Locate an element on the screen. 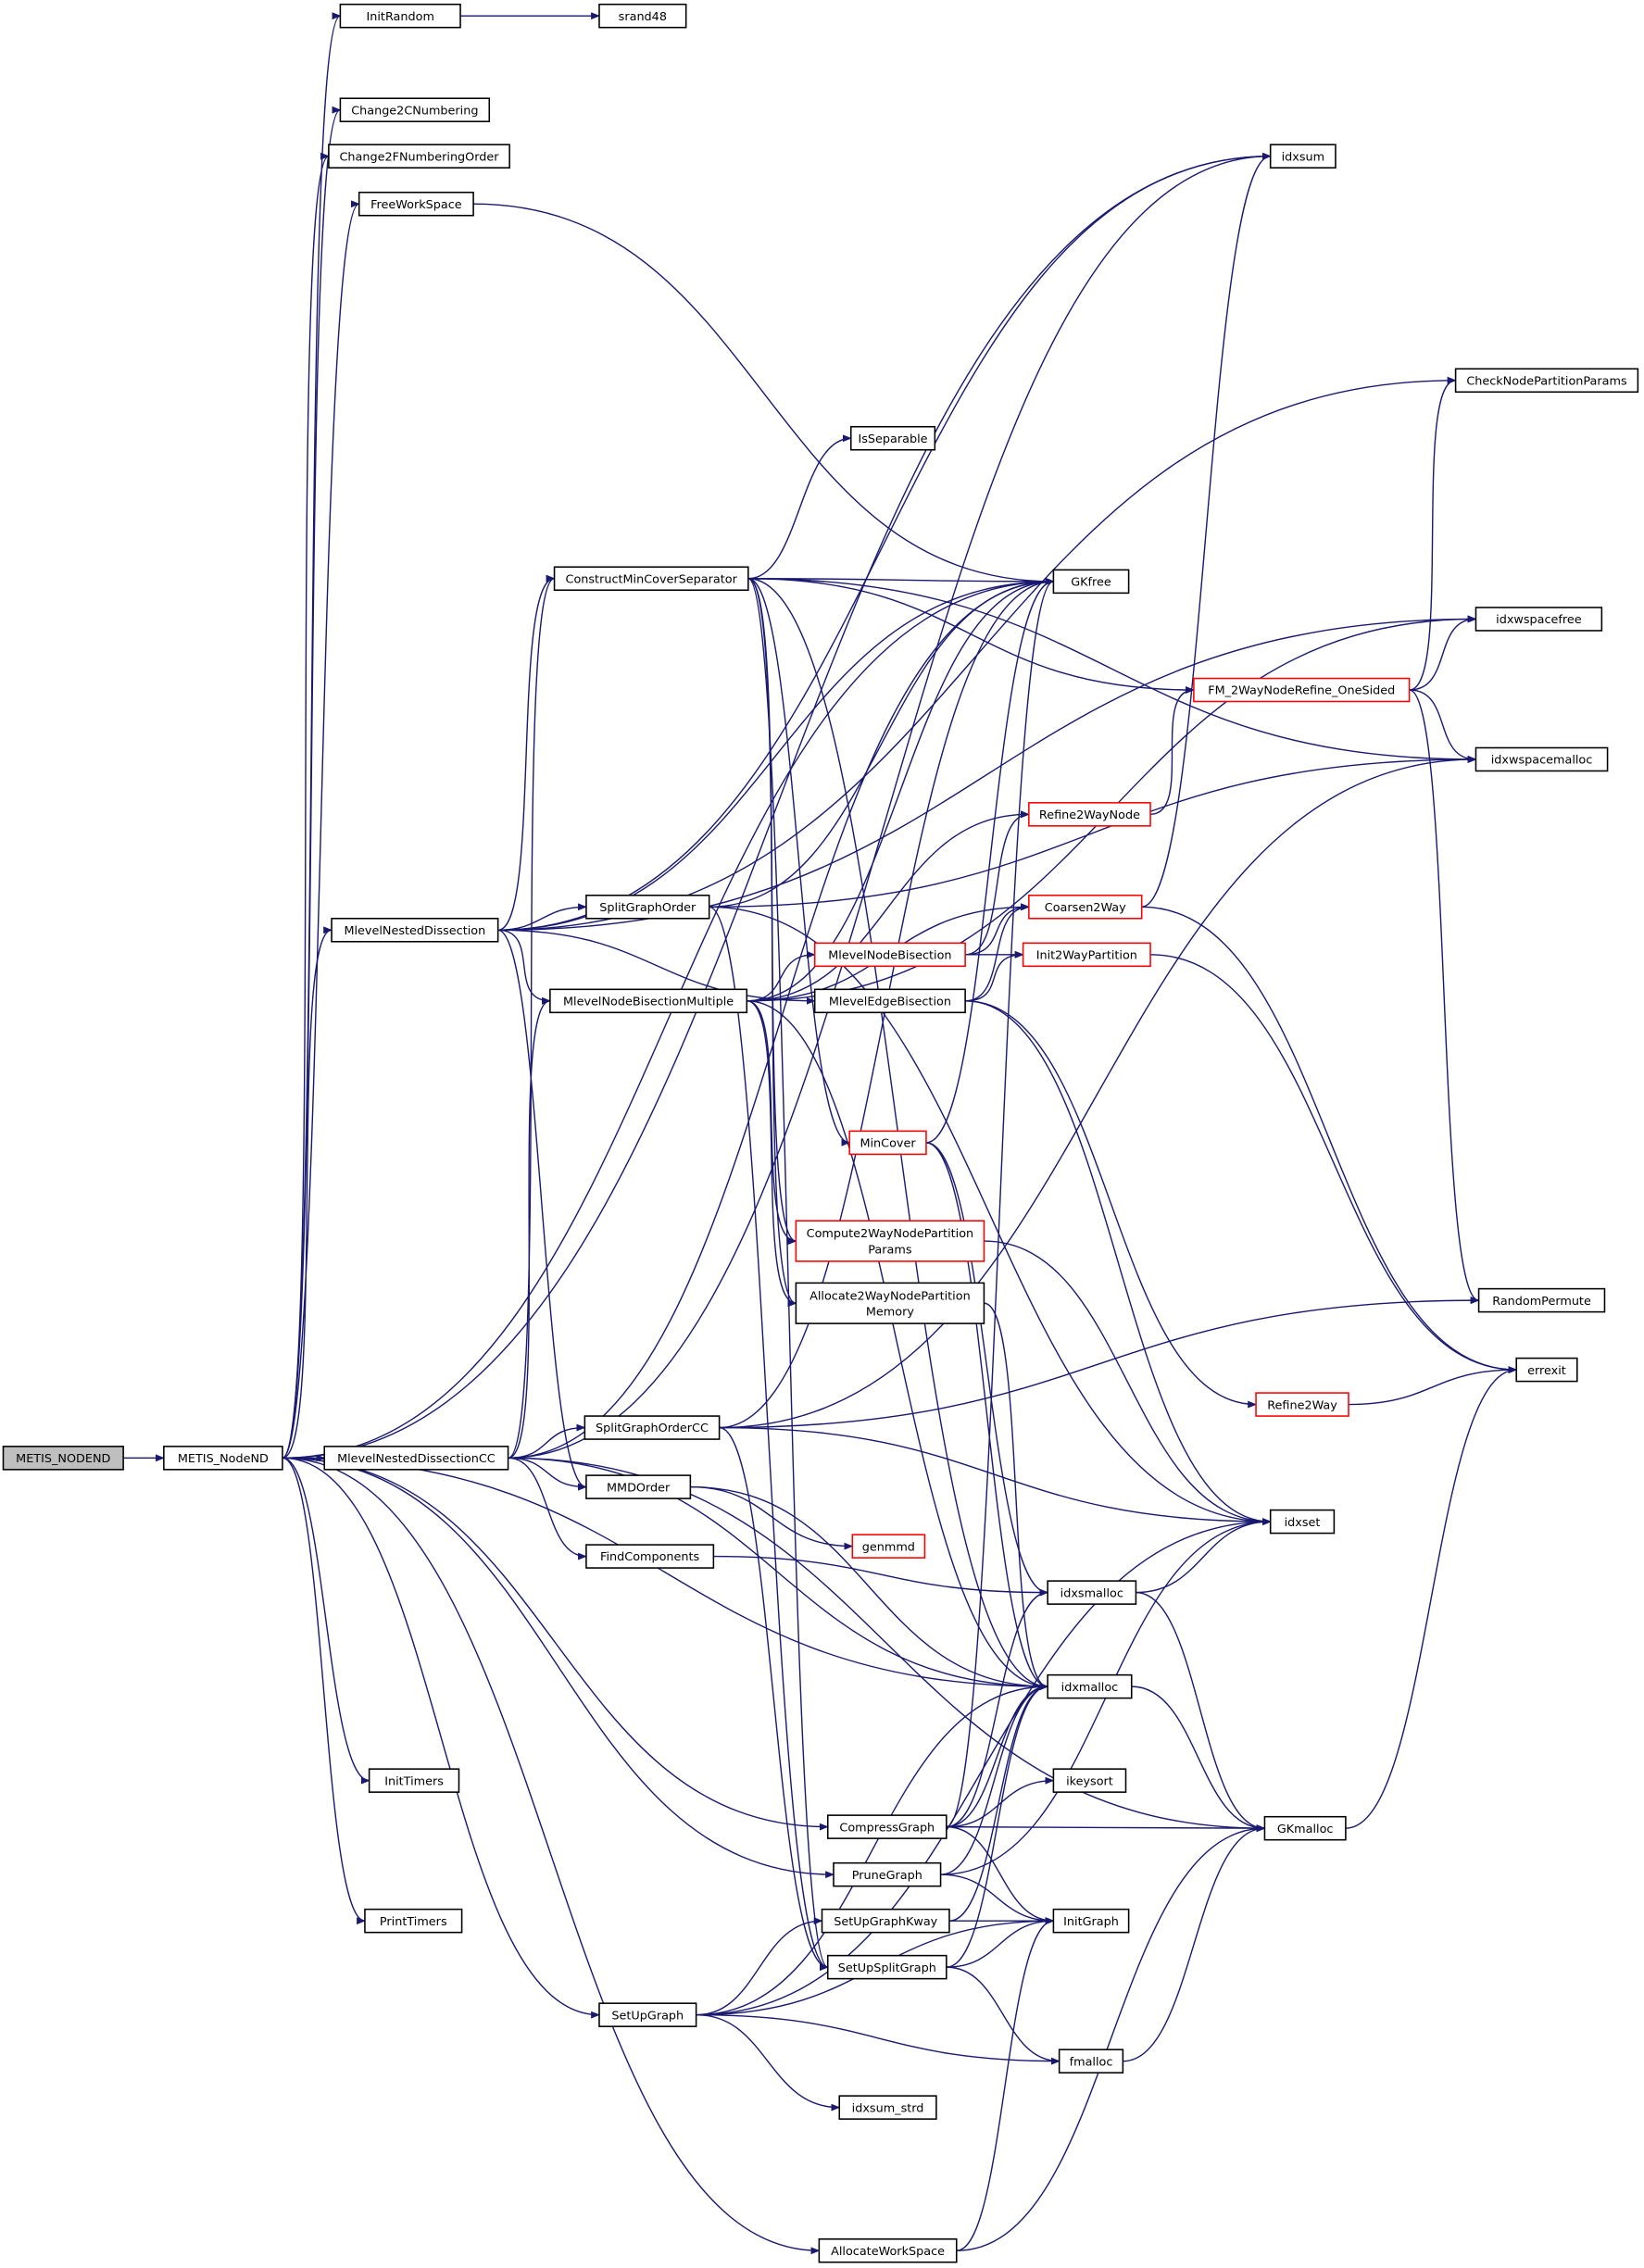 Image resolution: width=1644 pixels, height=2268 pixels. node-MlevelNestedDissection: MlevelNestedDissection is located at coordinates (415, 930).